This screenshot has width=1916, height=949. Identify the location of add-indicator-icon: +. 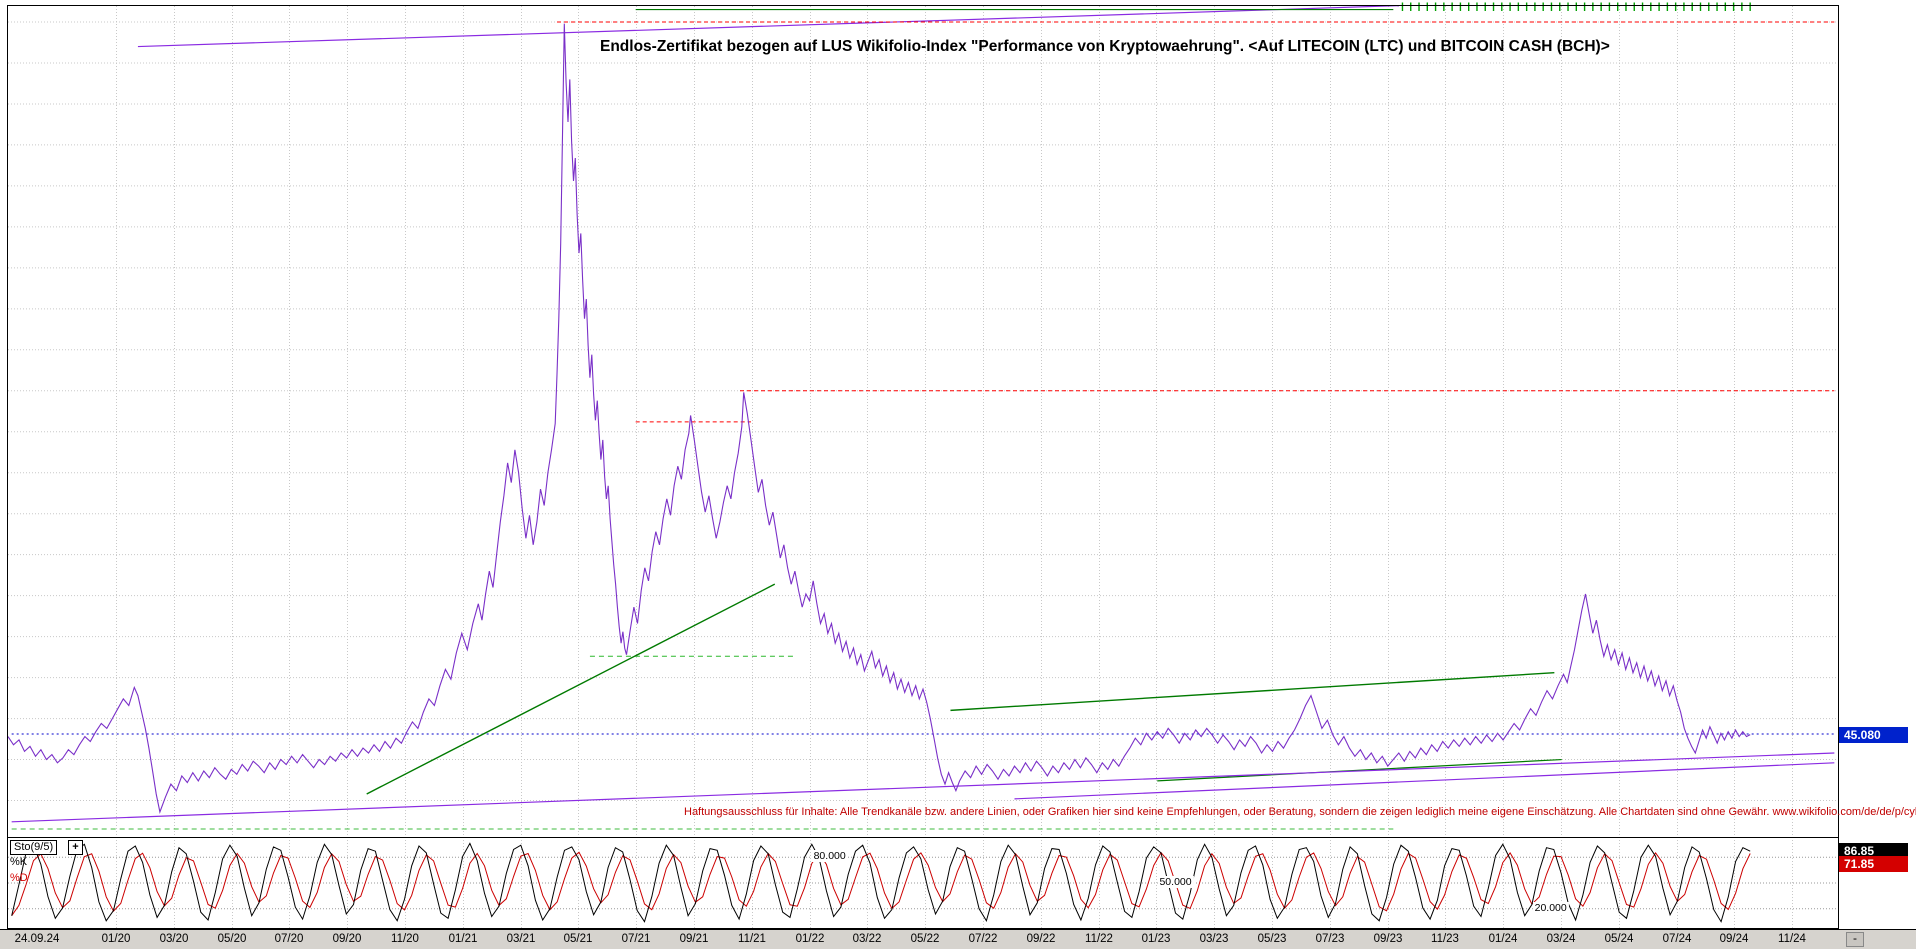
(75, 847).